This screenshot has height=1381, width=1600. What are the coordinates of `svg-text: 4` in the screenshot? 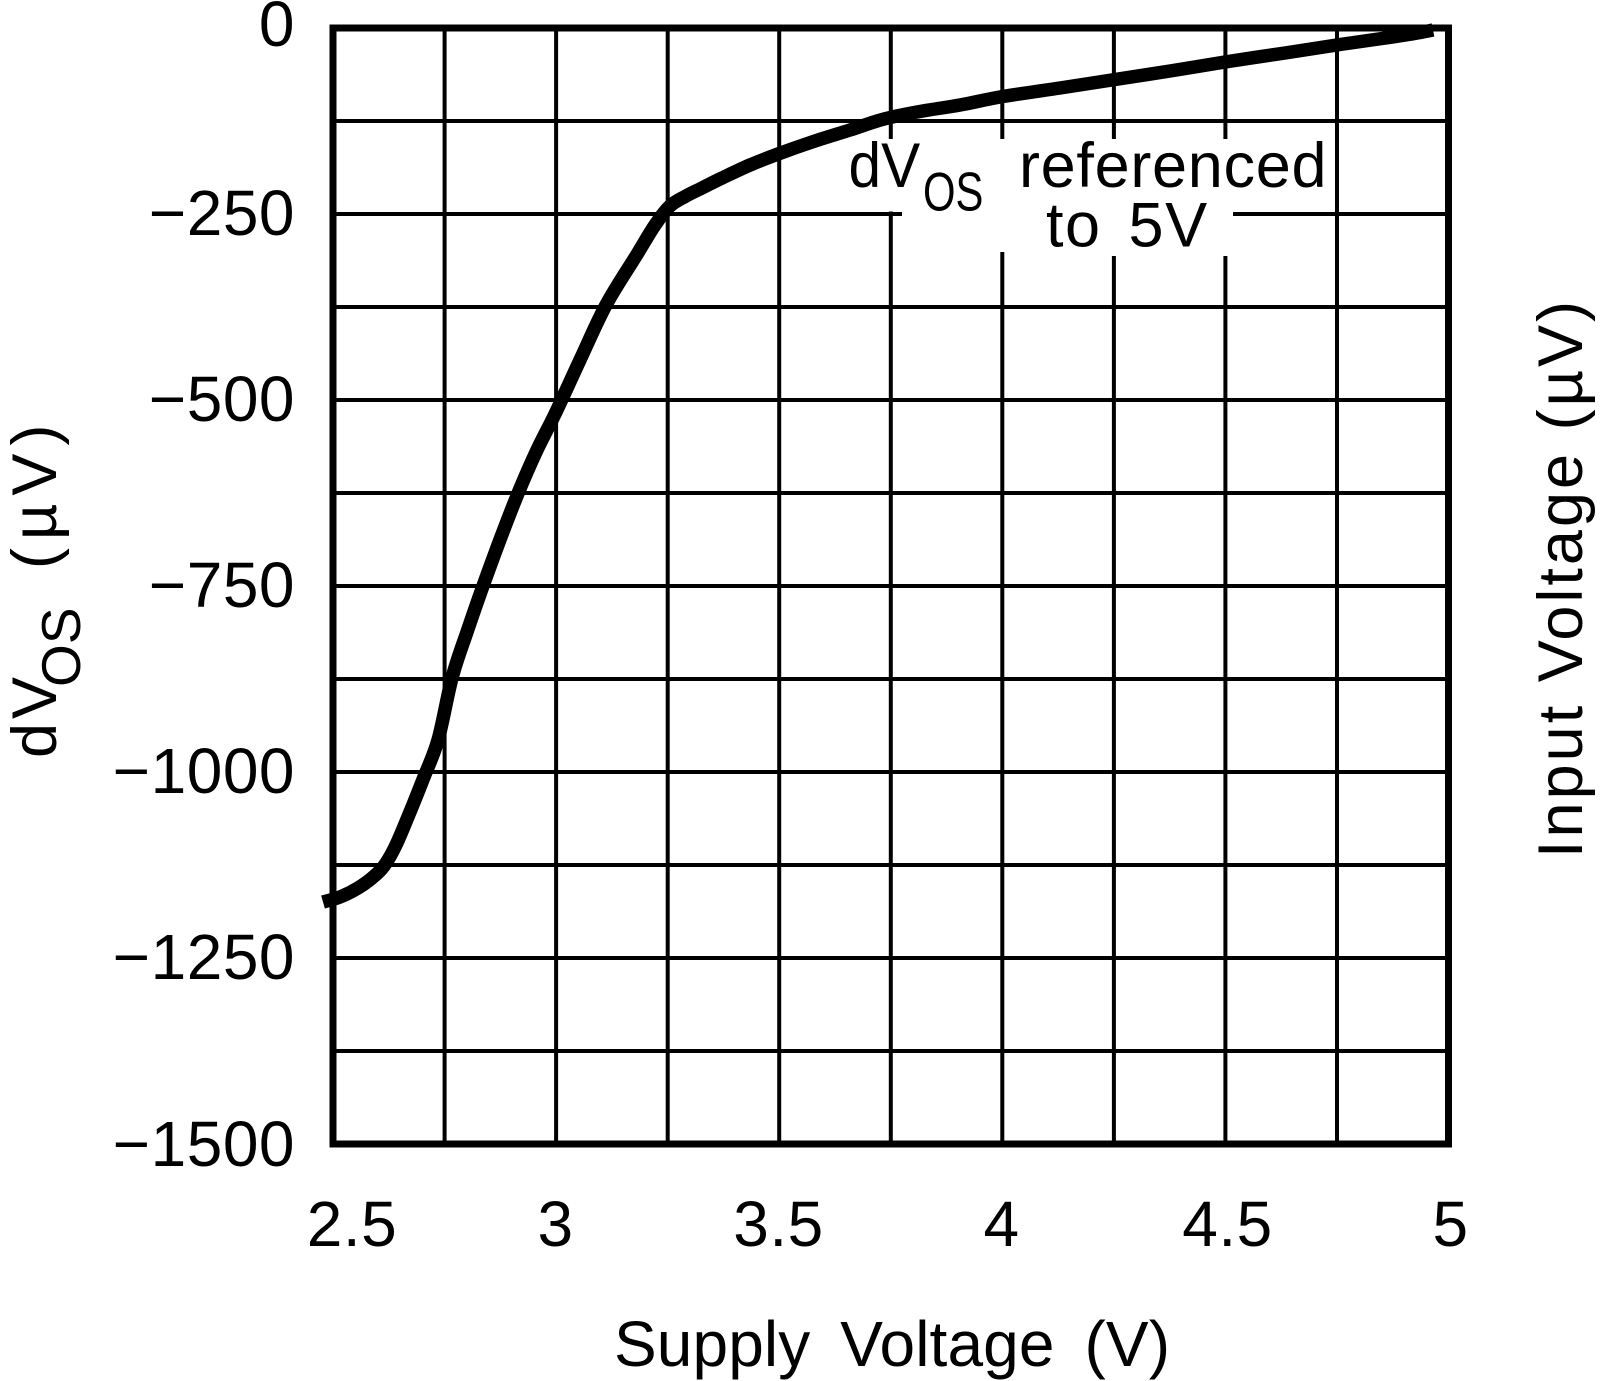 It's located at (1001, 1224).